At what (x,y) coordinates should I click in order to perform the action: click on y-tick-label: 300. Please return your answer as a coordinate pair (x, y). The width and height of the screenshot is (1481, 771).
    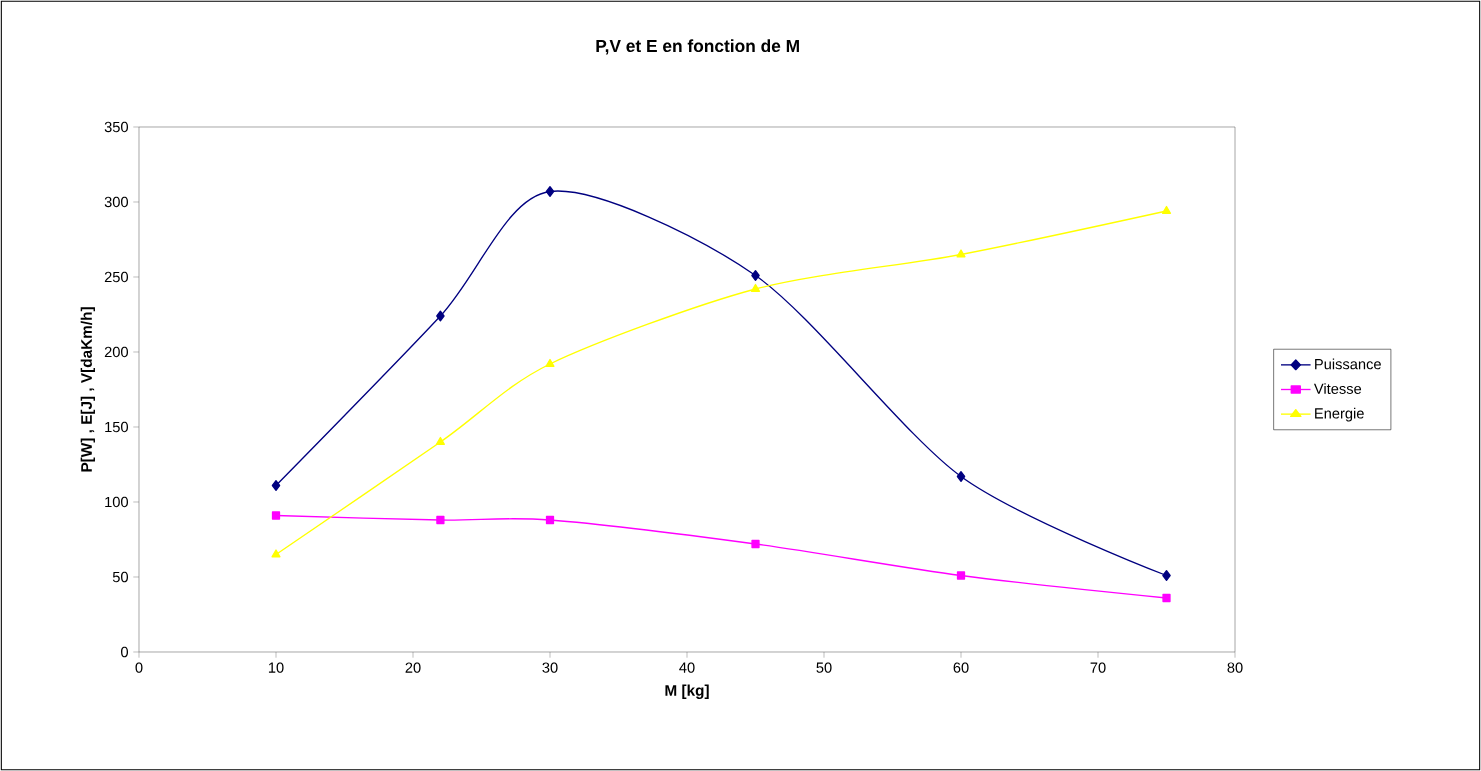
    Looking at the image, I should click on (116, 202).